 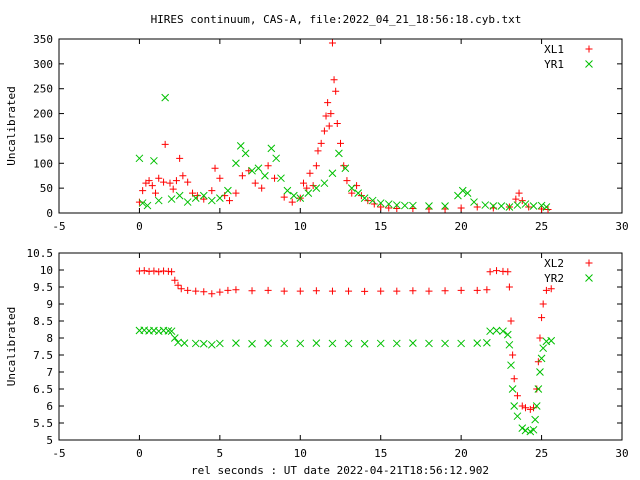 What do you see at coordinates (554, 263) in the screenshot?
I see `legend-label: XL2` at bounding box center [554, 263].